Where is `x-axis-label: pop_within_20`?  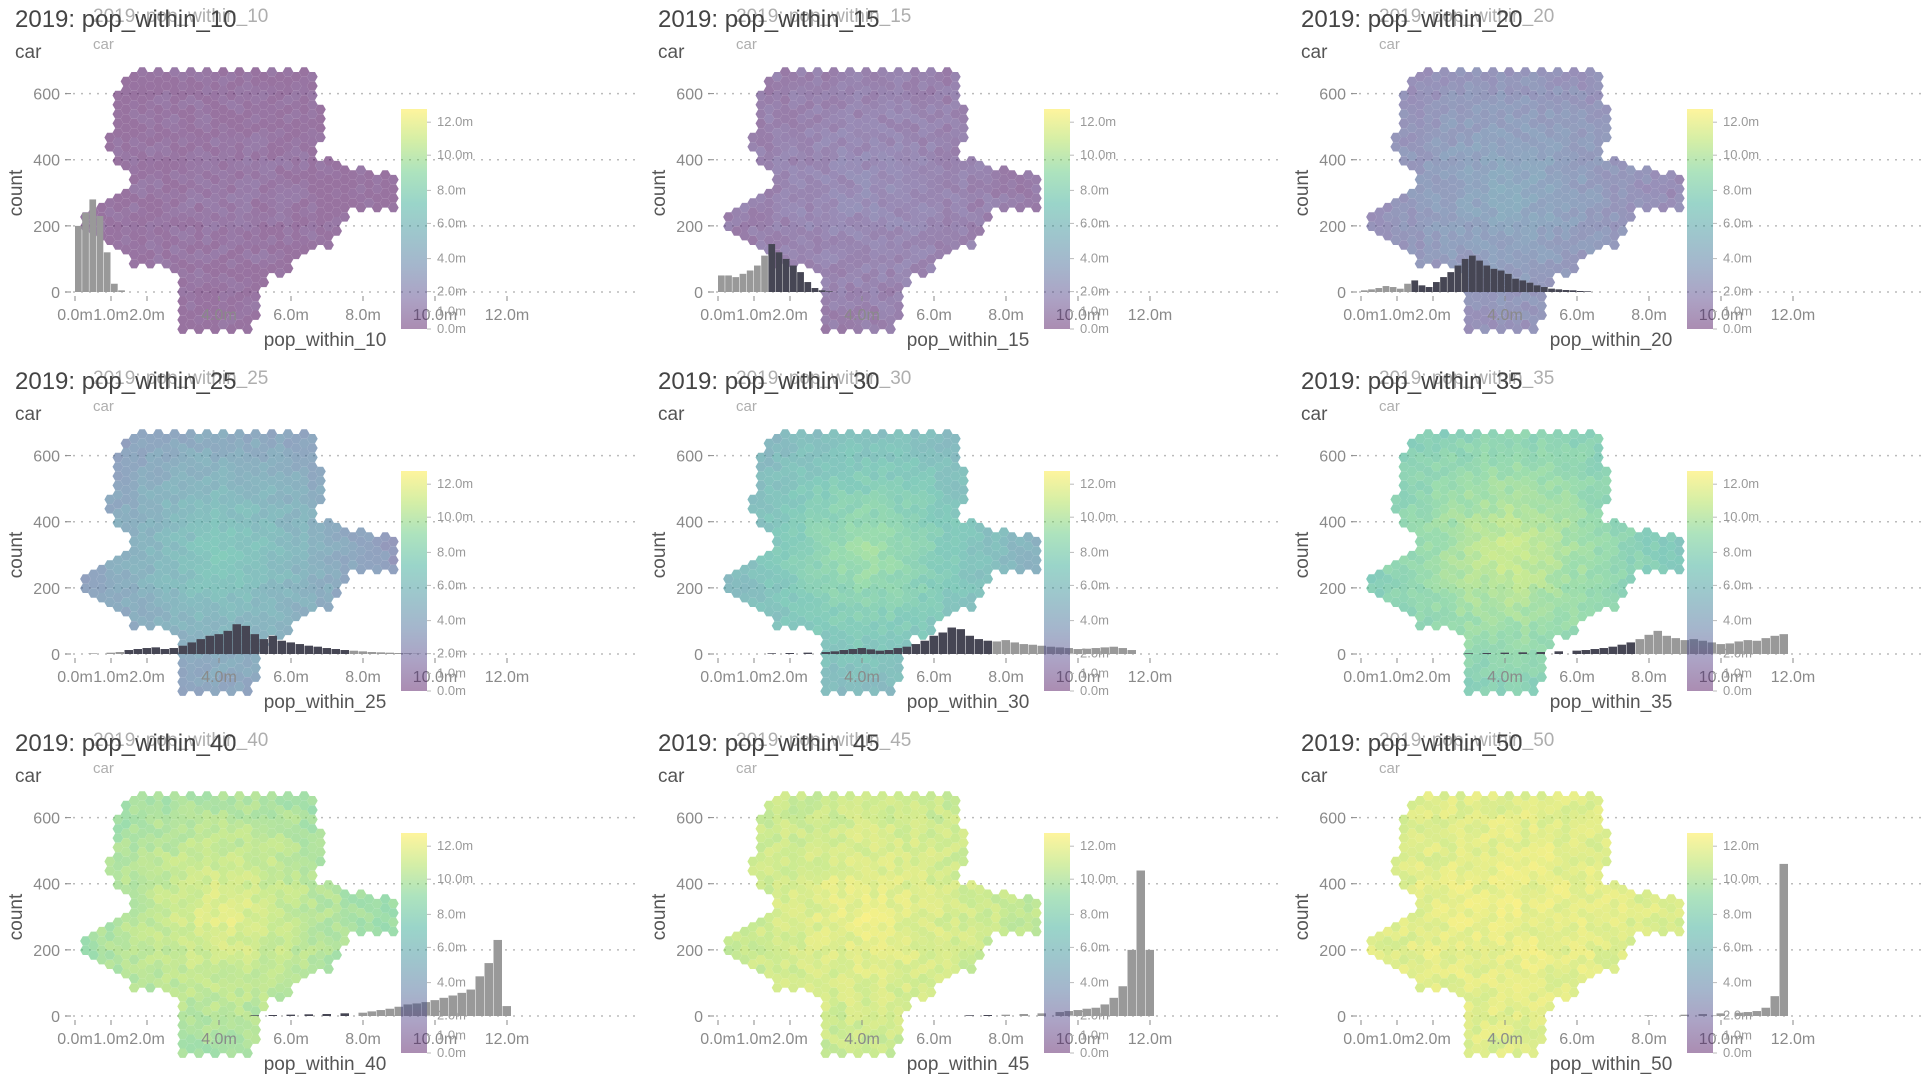 x-axis-label: pop_within_20 is located at coordinates (1606, 341).